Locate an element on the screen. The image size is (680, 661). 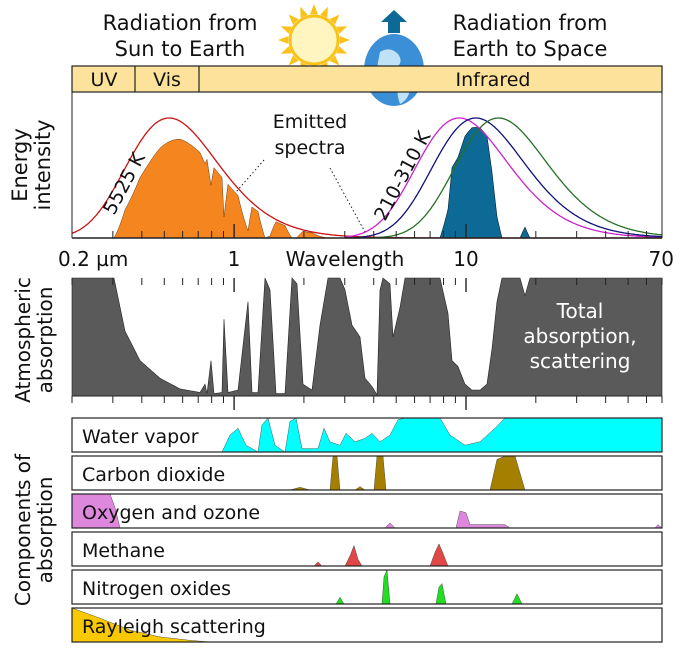
component-label: Rayleigh scattering is located at coordinates (174, 627).